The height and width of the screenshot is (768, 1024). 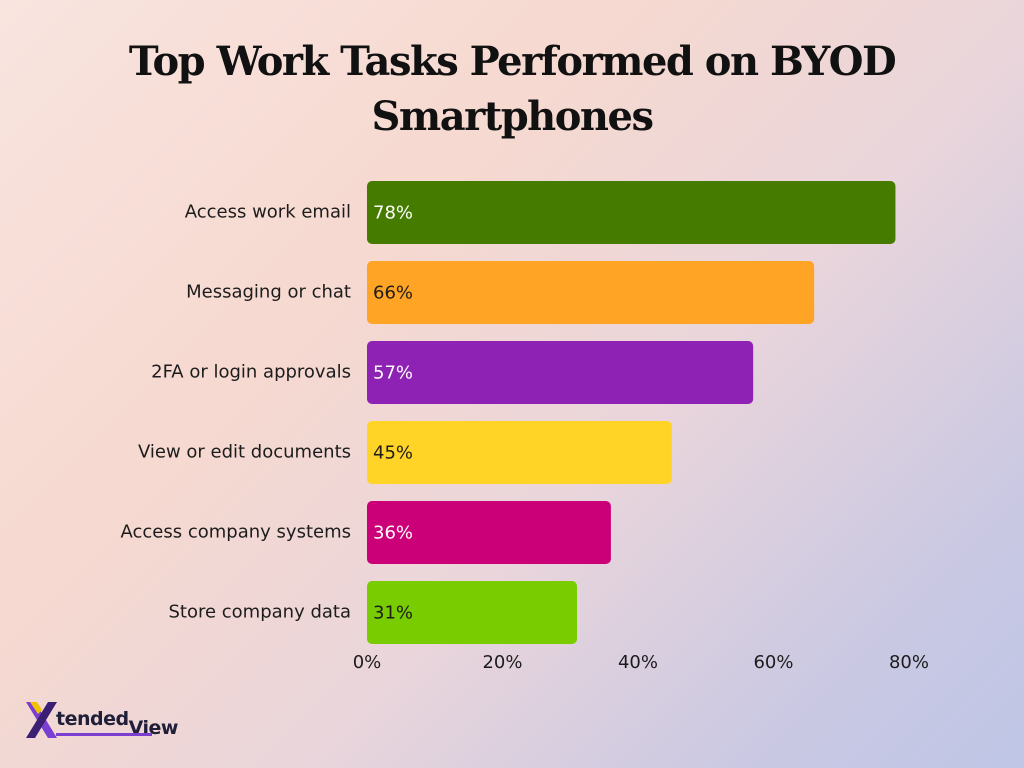 What do you see at coordinates (393, 213) in the screenshot?
I see `value-label: 78%` at bounding box center [393, 213].